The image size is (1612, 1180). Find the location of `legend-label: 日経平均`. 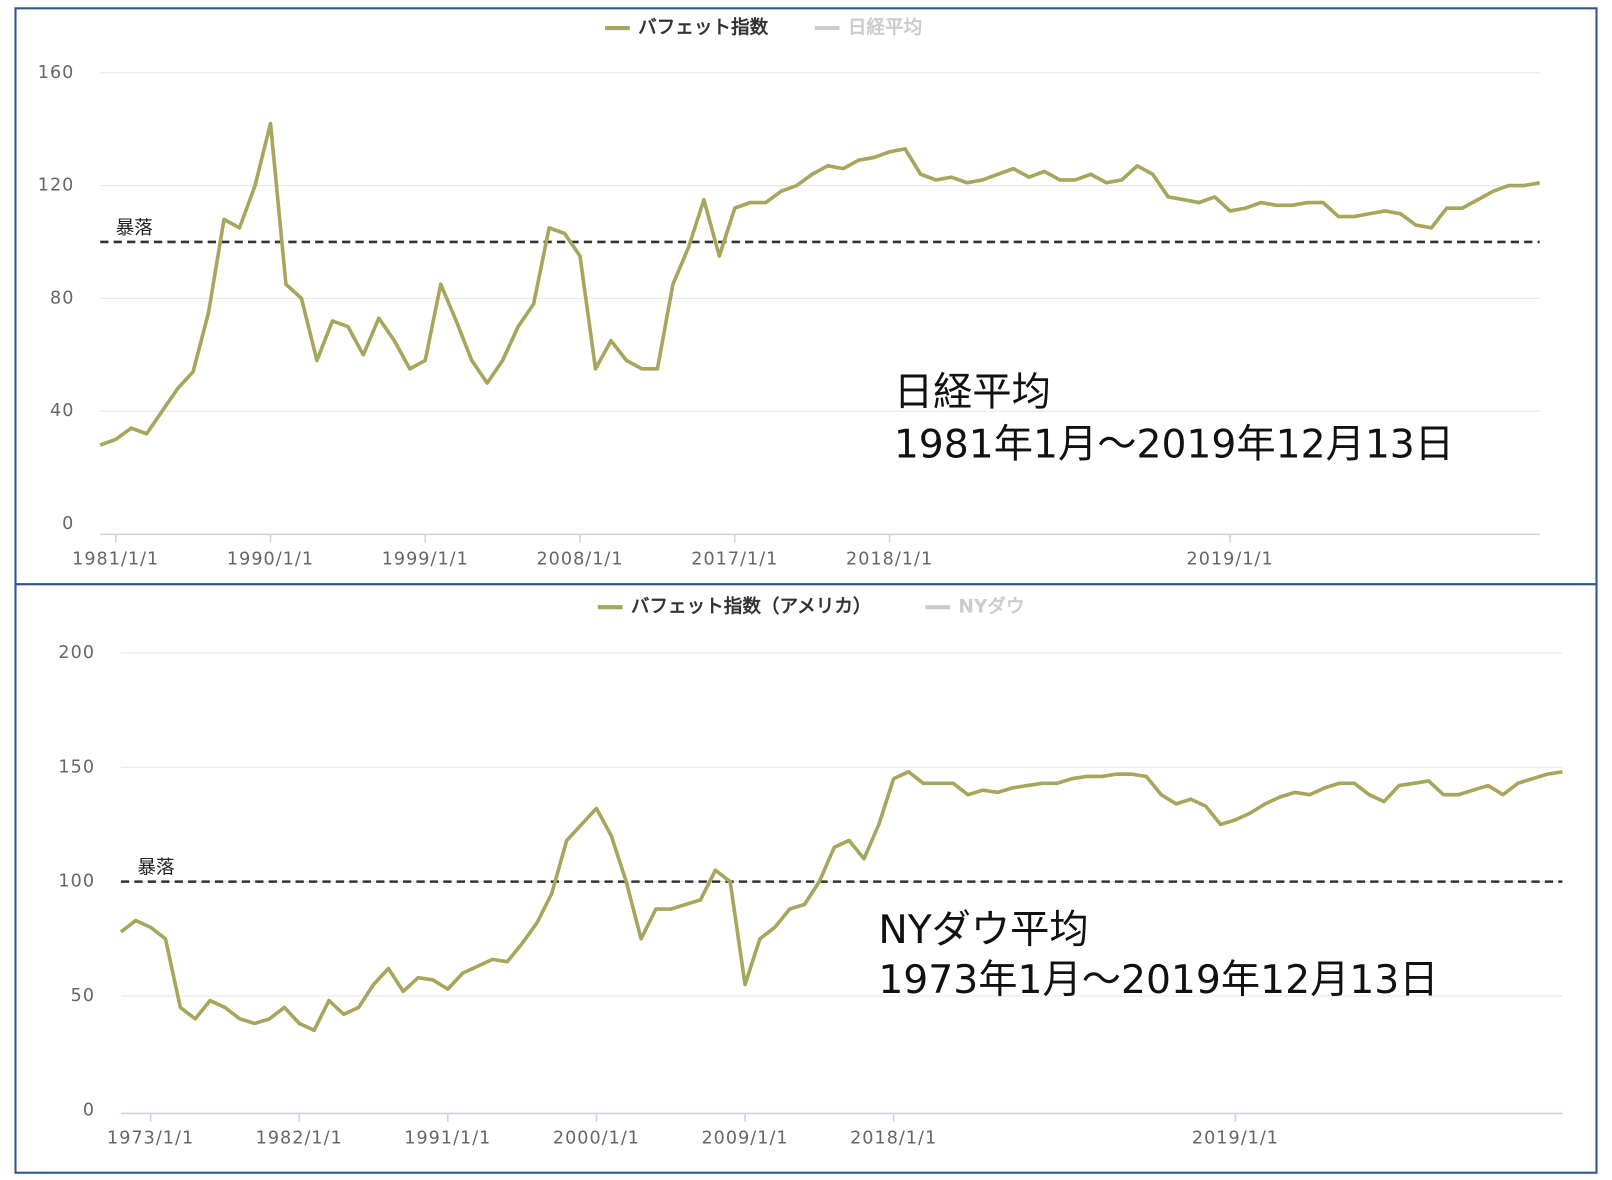

legend-label: 日経平均 is located at coordinates (885, 28).